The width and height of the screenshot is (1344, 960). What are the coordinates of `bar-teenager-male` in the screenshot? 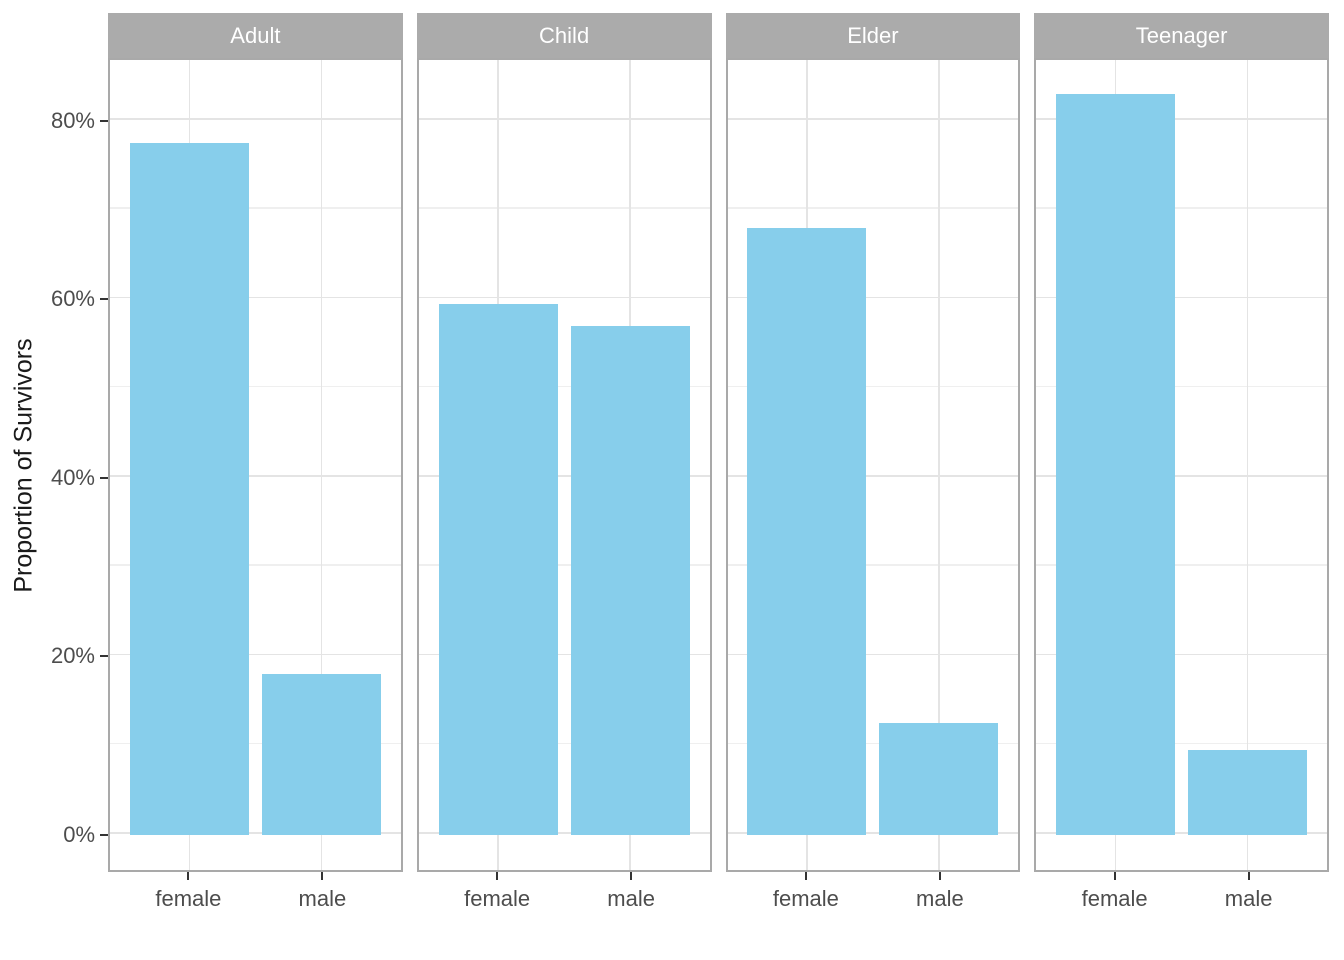 It's located at (1248, 792).